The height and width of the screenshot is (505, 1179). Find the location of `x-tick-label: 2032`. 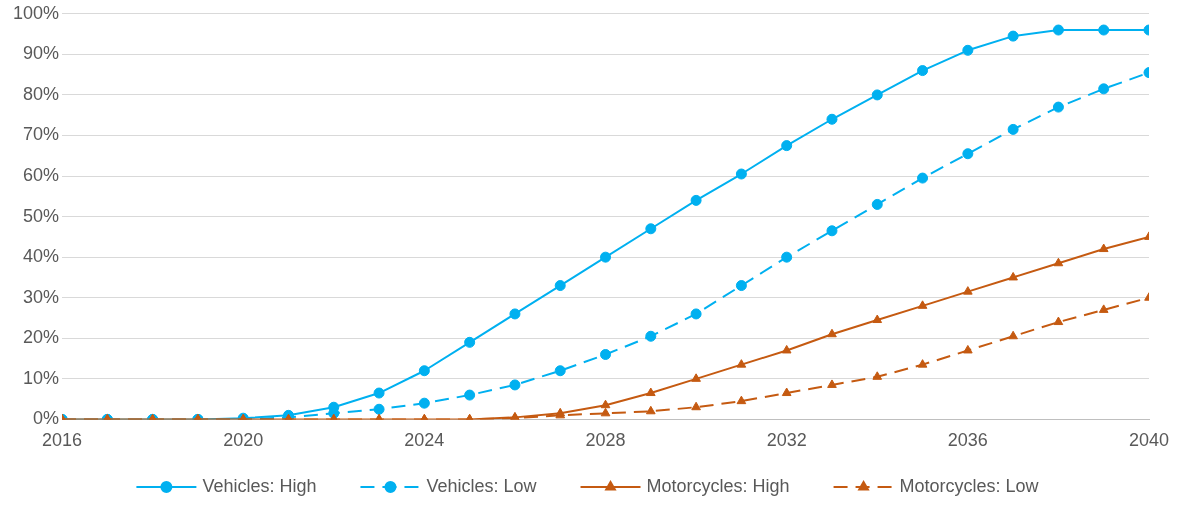

x-tick-label: 2032 is located at coordinates (786, 440).